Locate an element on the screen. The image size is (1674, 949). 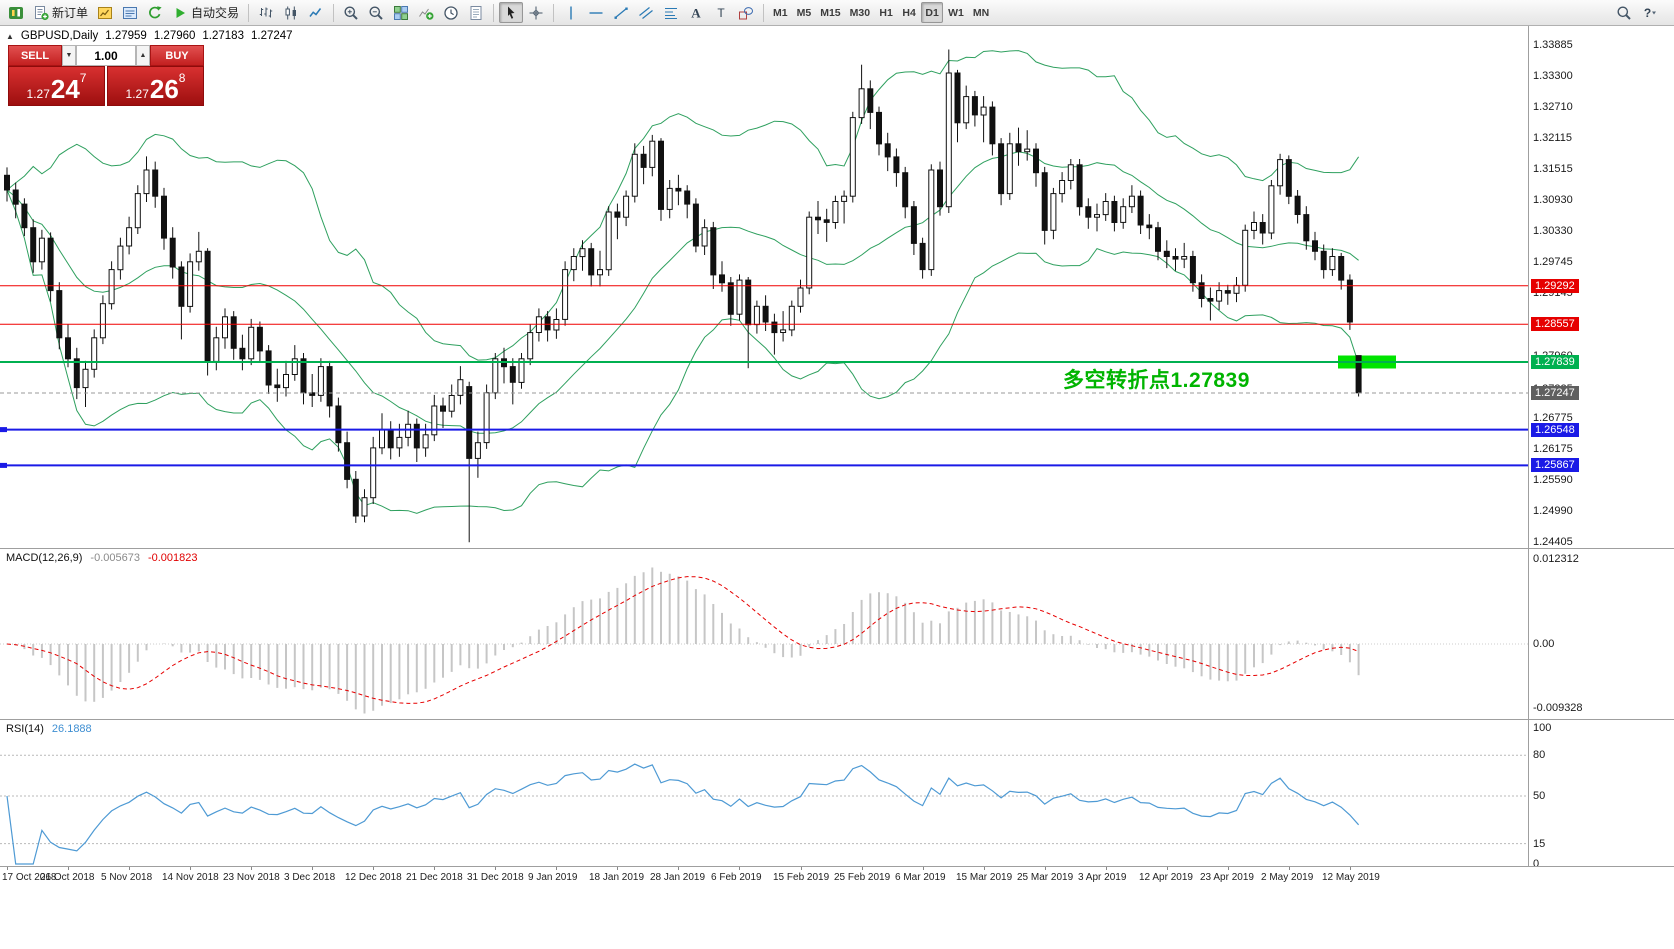
macd-name: MACD(12,26,9) is located at coordinates (44, 558).